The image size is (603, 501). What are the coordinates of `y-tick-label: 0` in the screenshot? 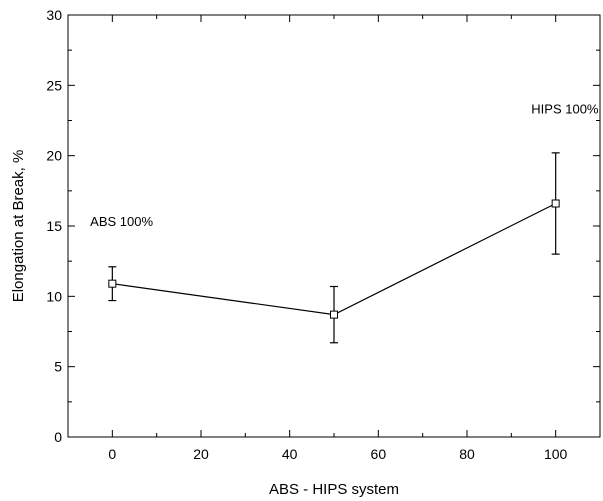 It's located at (58, 437).